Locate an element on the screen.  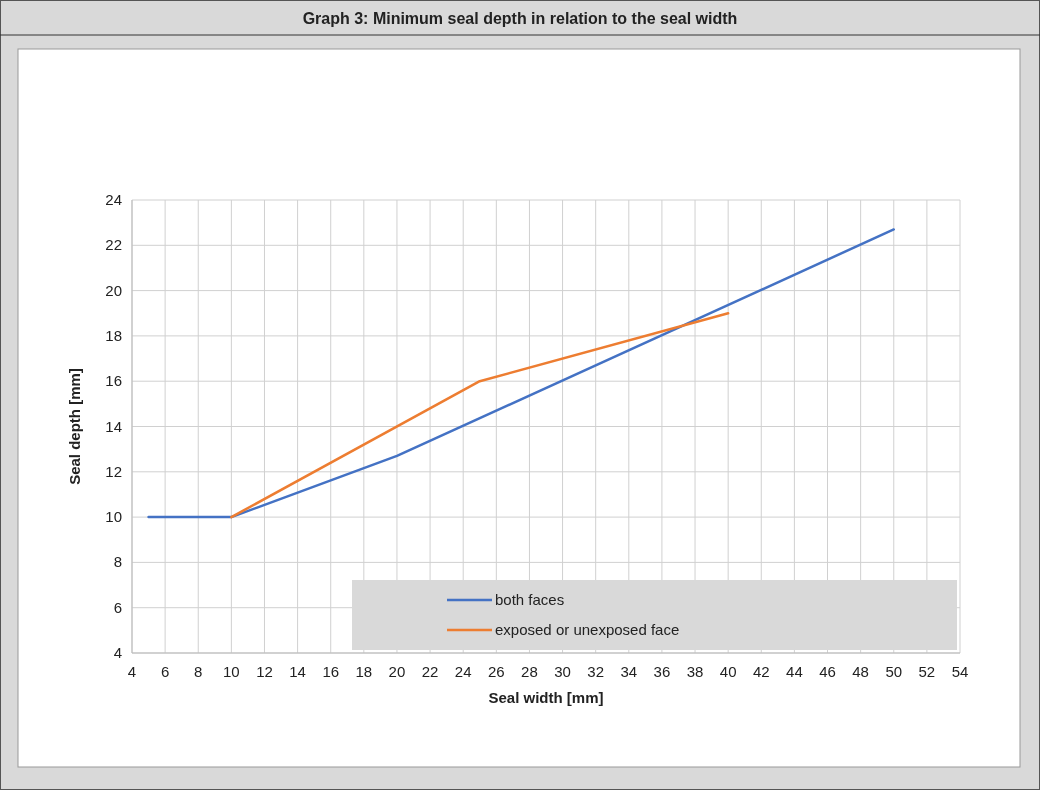
y-tick-label: 22 is located at coordinates (113, 245).